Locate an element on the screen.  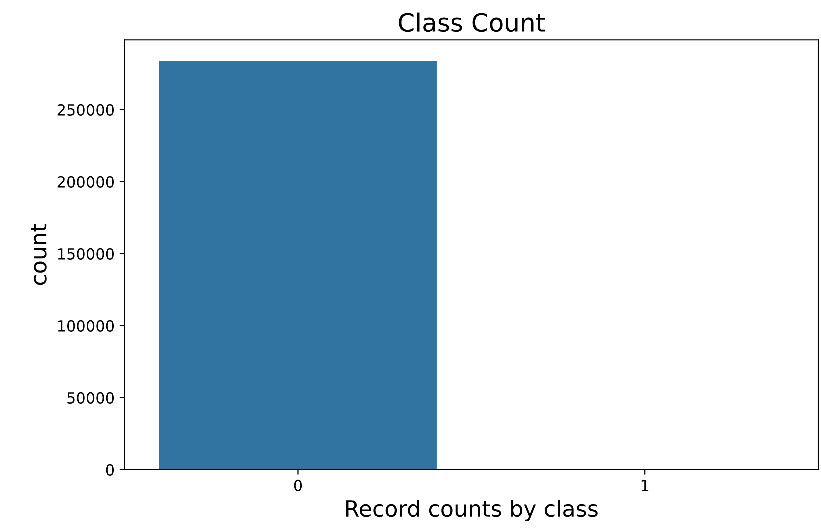
x-axis-title: Record counts by class is located at coordinates (472, 511).